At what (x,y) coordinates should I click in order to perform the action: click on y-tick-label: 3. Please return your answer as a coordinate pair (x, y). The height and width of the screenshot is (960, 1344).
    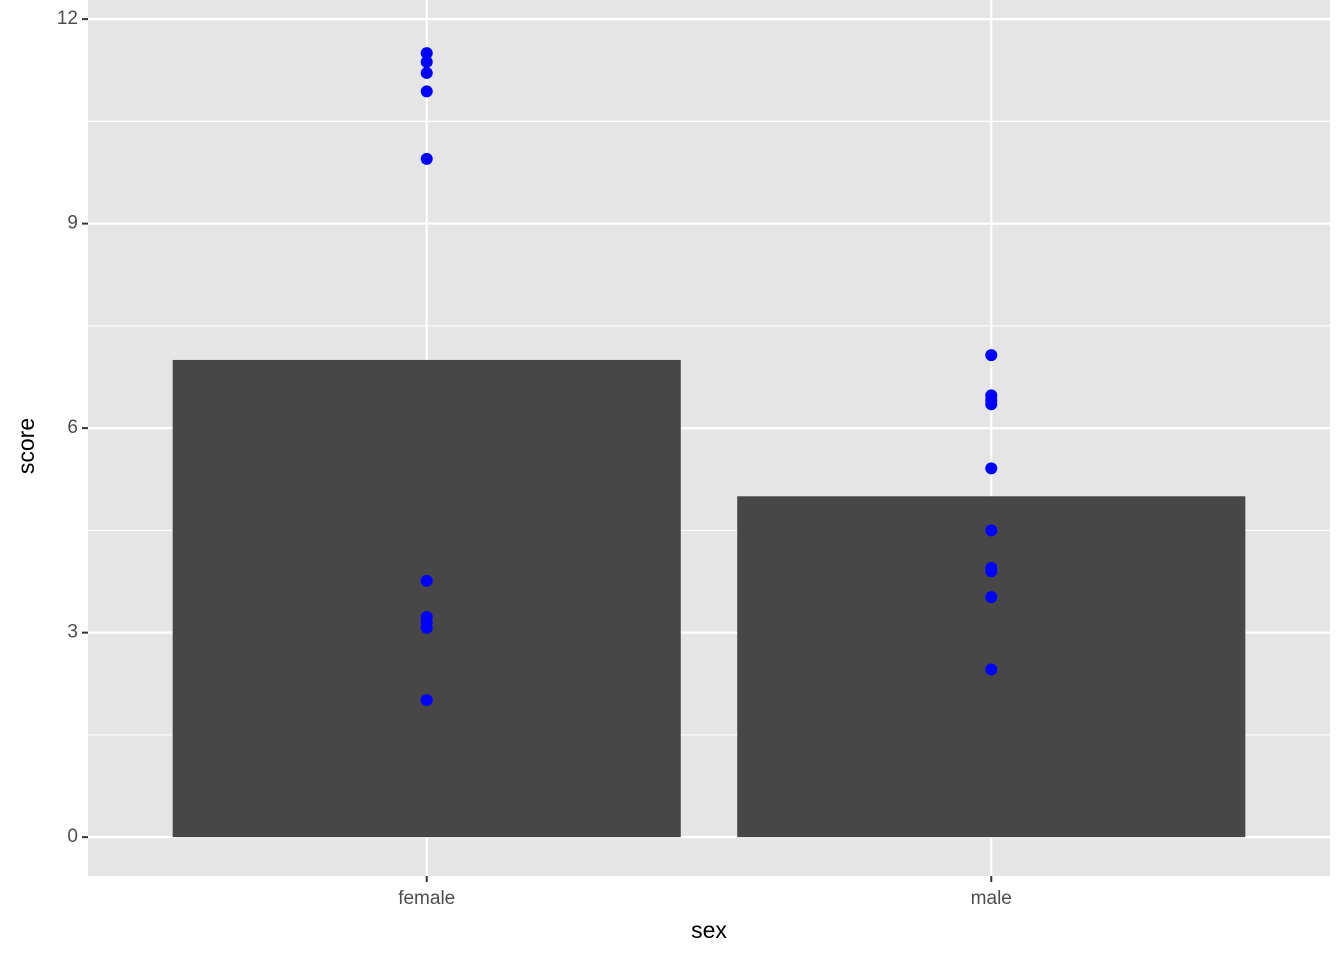
    Looking at the image, I should click on (72, 632).